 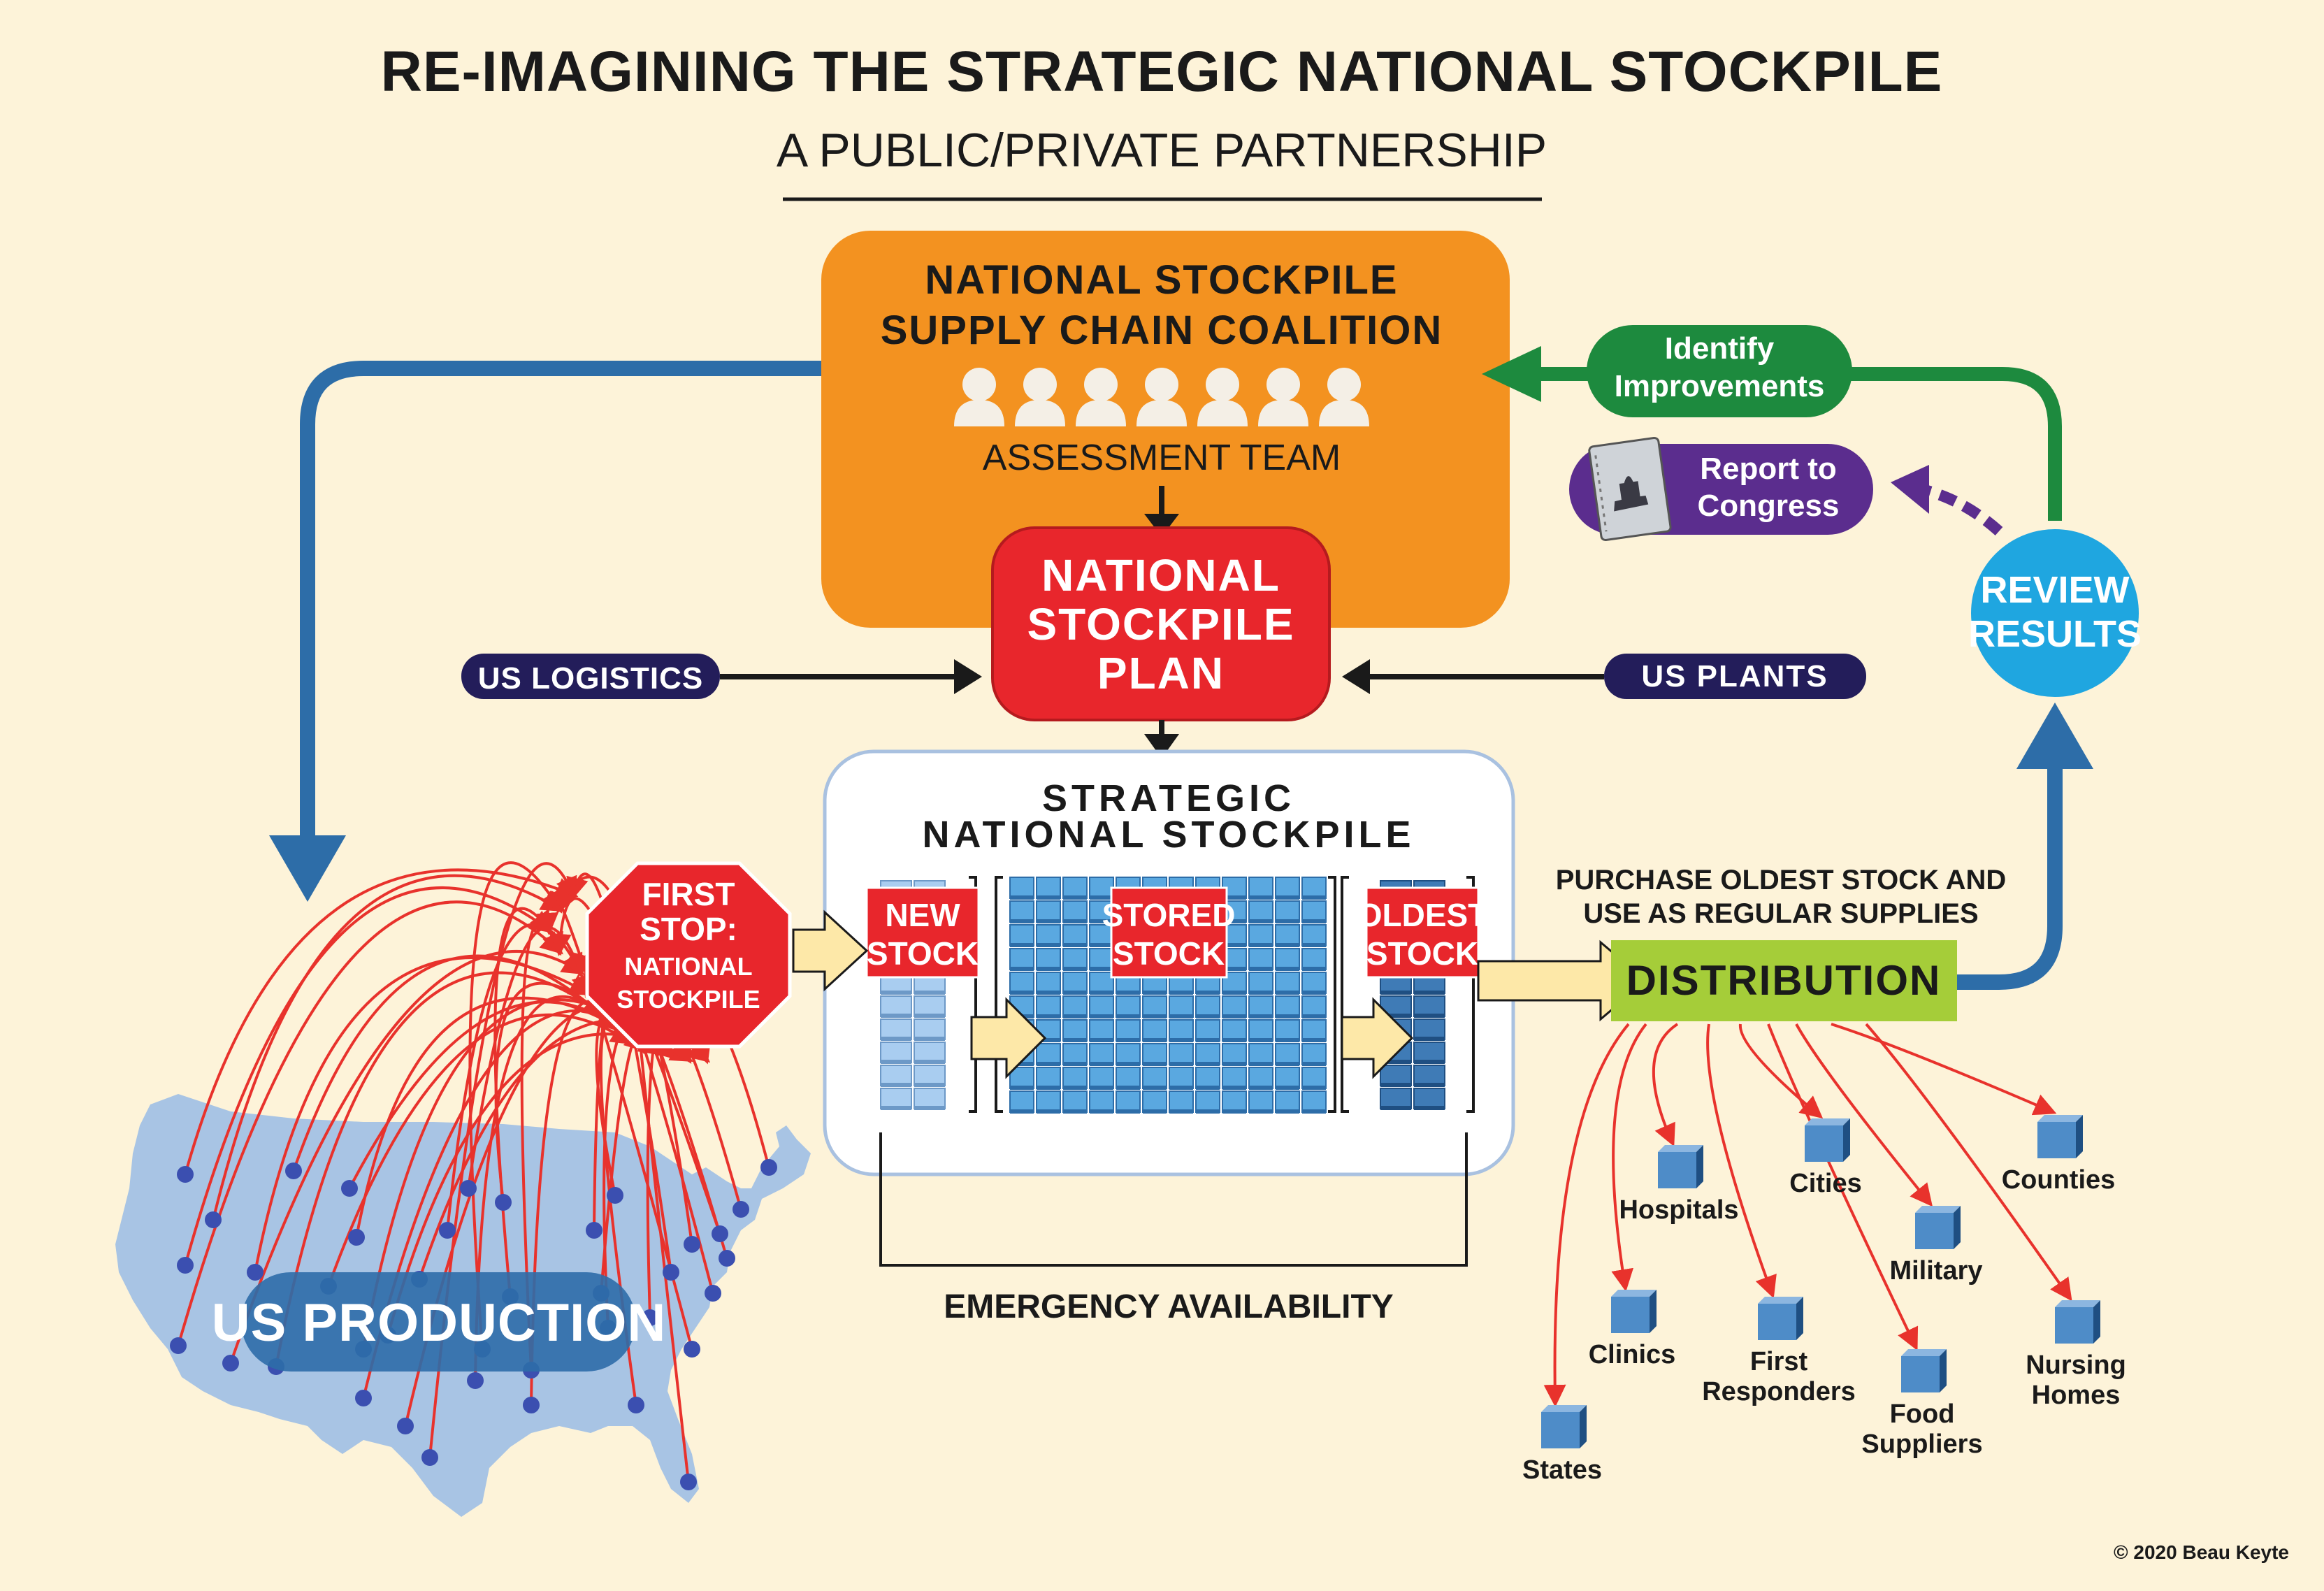 What do you see at coordinates (576, 598) in the screenshot?
I see `coalition-to-production-arrow` at bounding box center [576, 598].